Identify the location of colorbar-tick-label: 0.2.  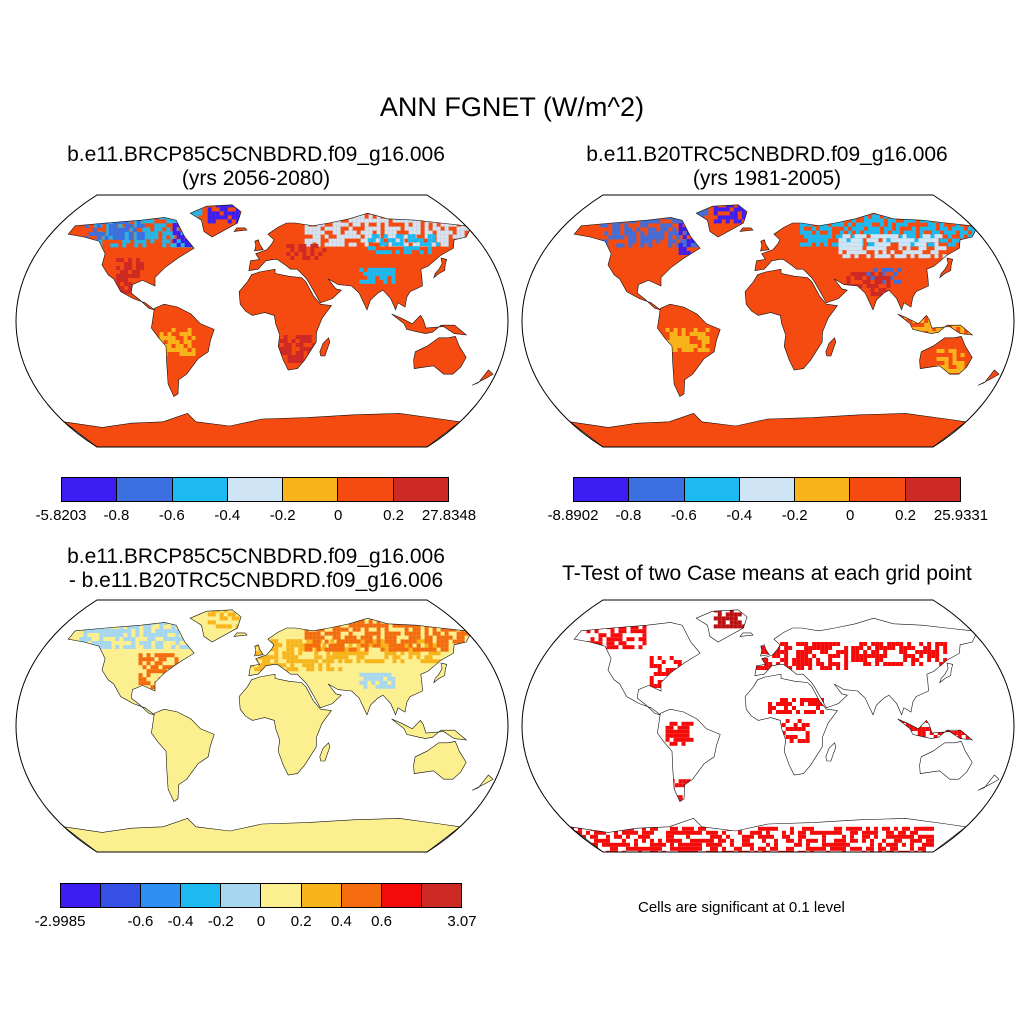
(393, 515).